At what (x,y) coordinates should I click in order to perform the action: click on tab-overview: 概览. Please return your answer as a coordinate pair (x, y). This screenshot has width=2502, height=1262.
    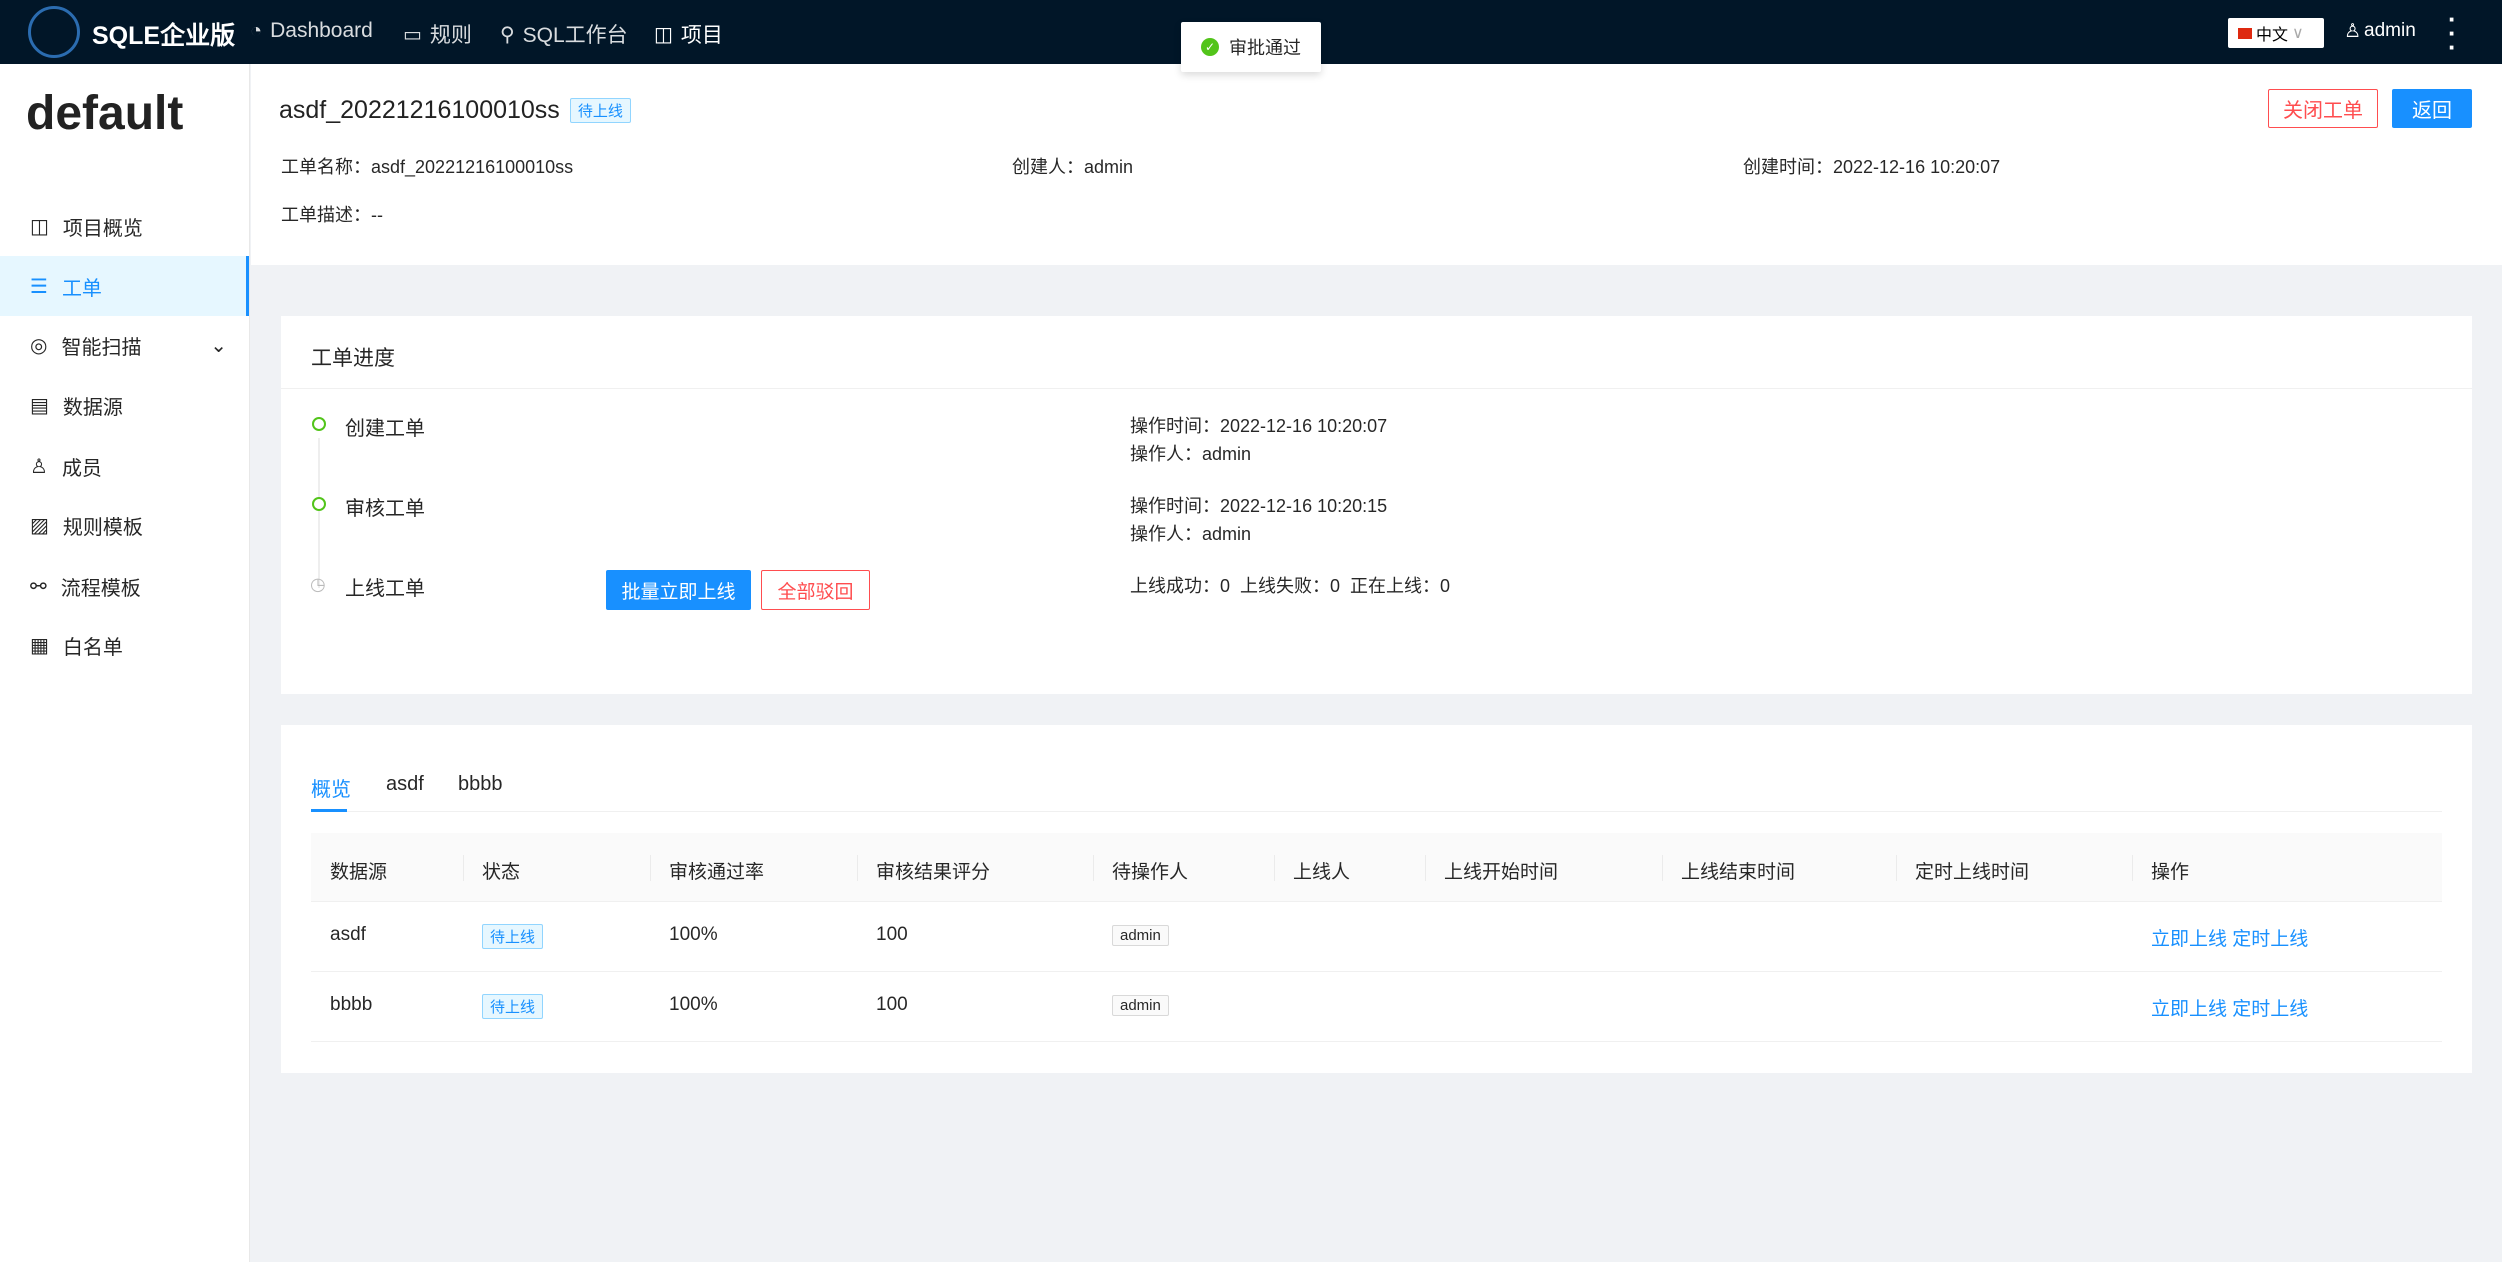
    Looking at the image, I should click on (331, 790).